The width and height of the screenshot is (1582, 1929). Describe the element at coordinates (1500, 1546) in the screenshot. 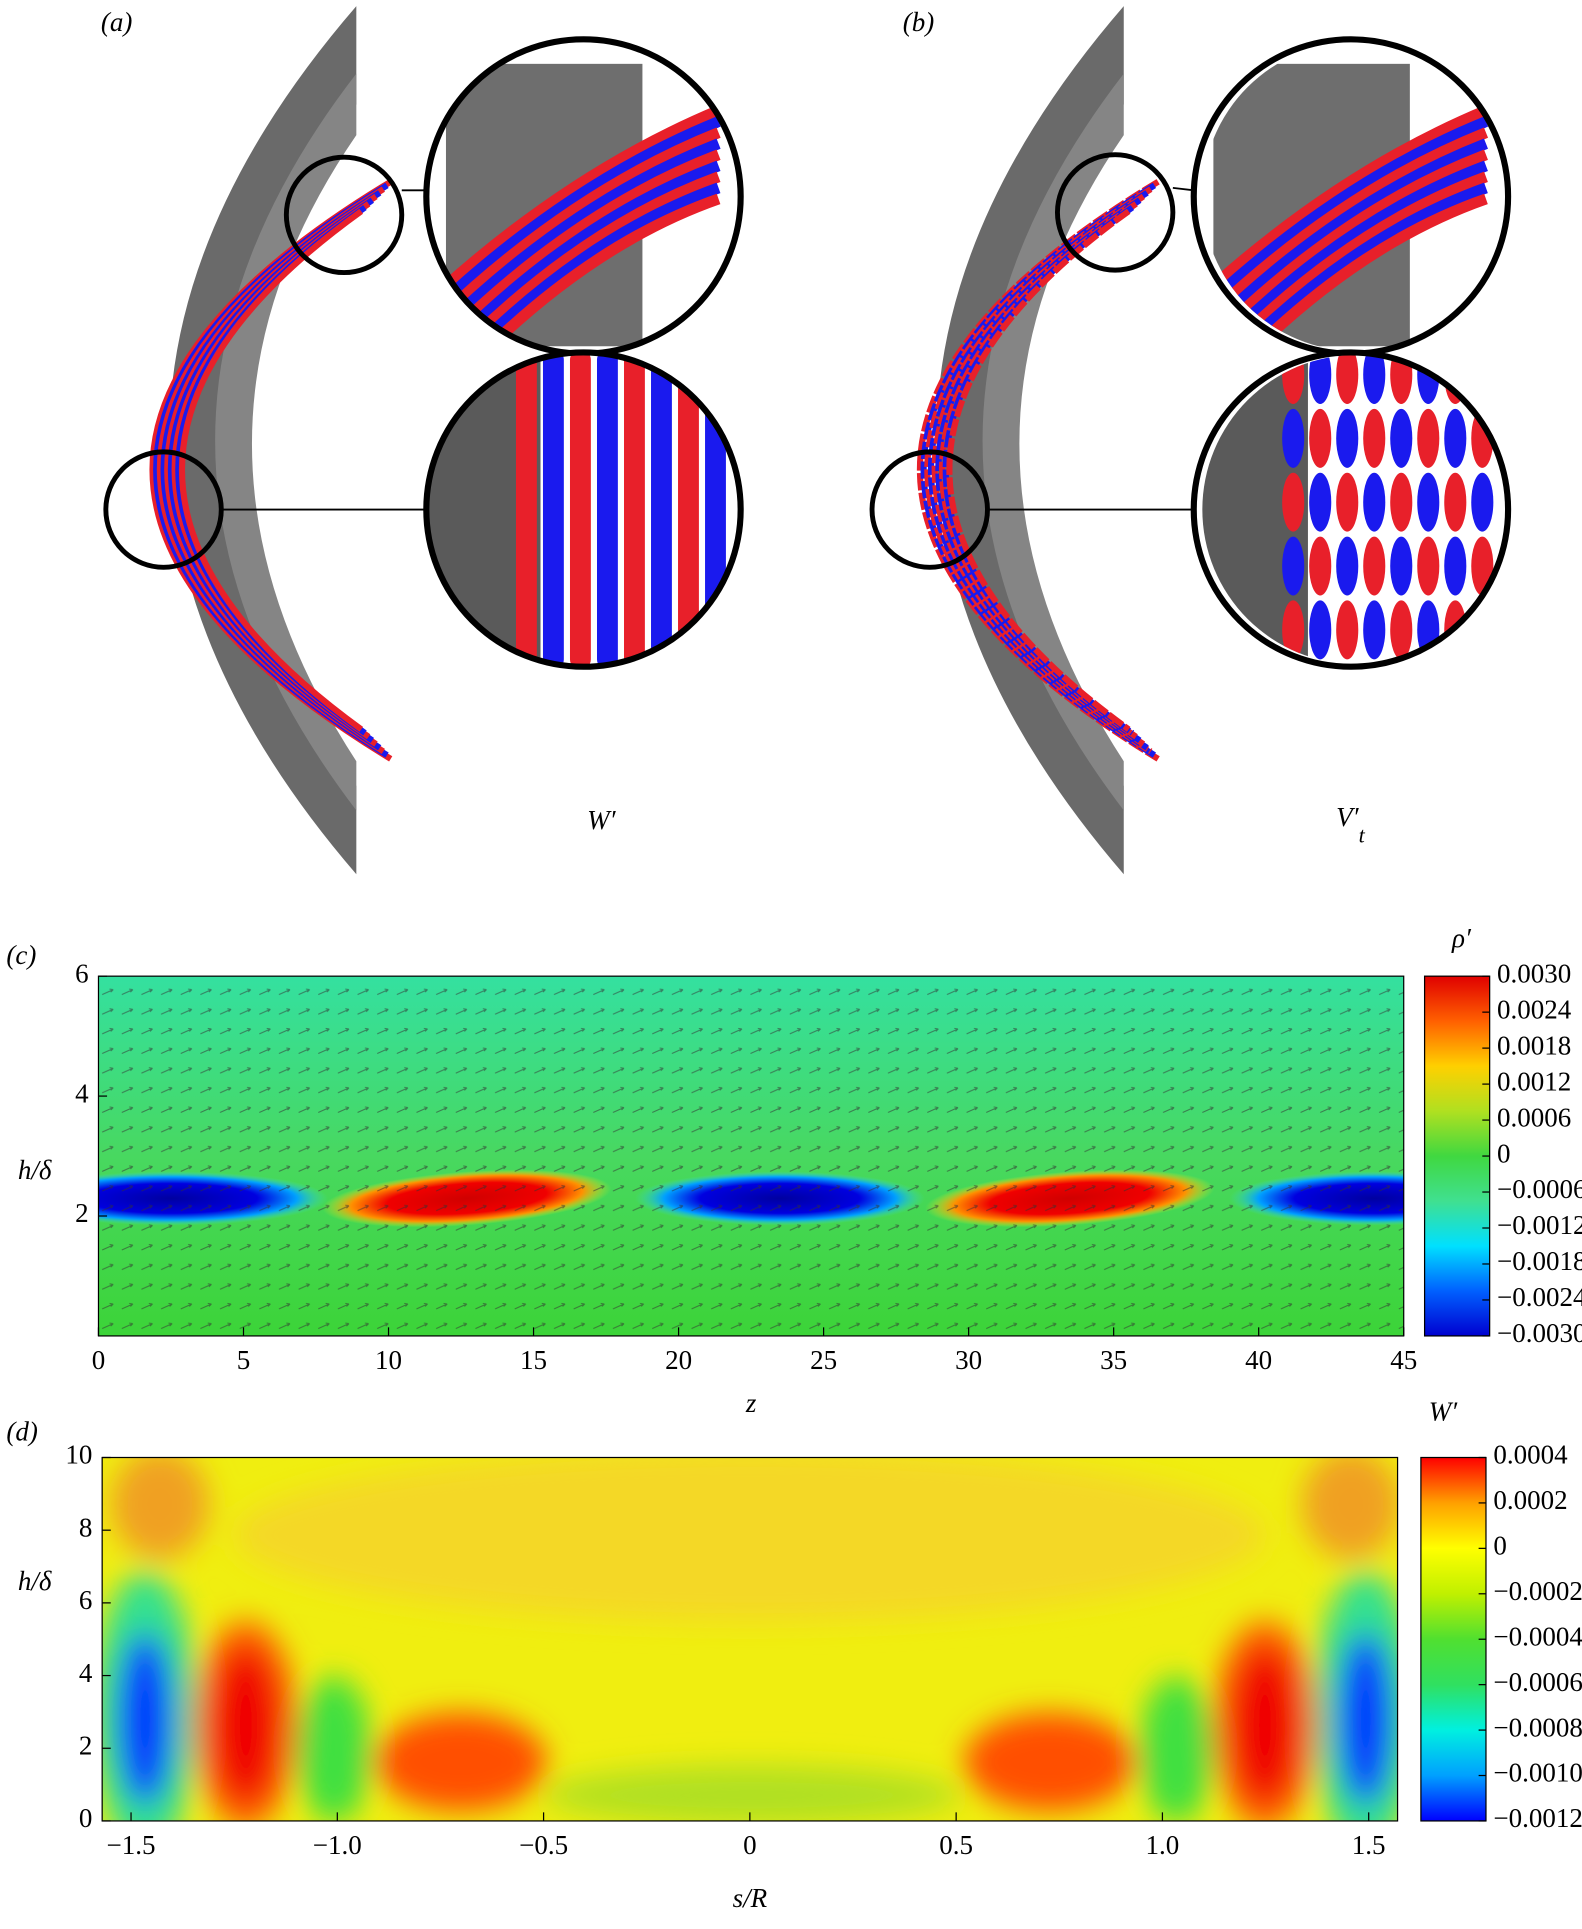

I see `colorbar-tick-label: 0` at that location.